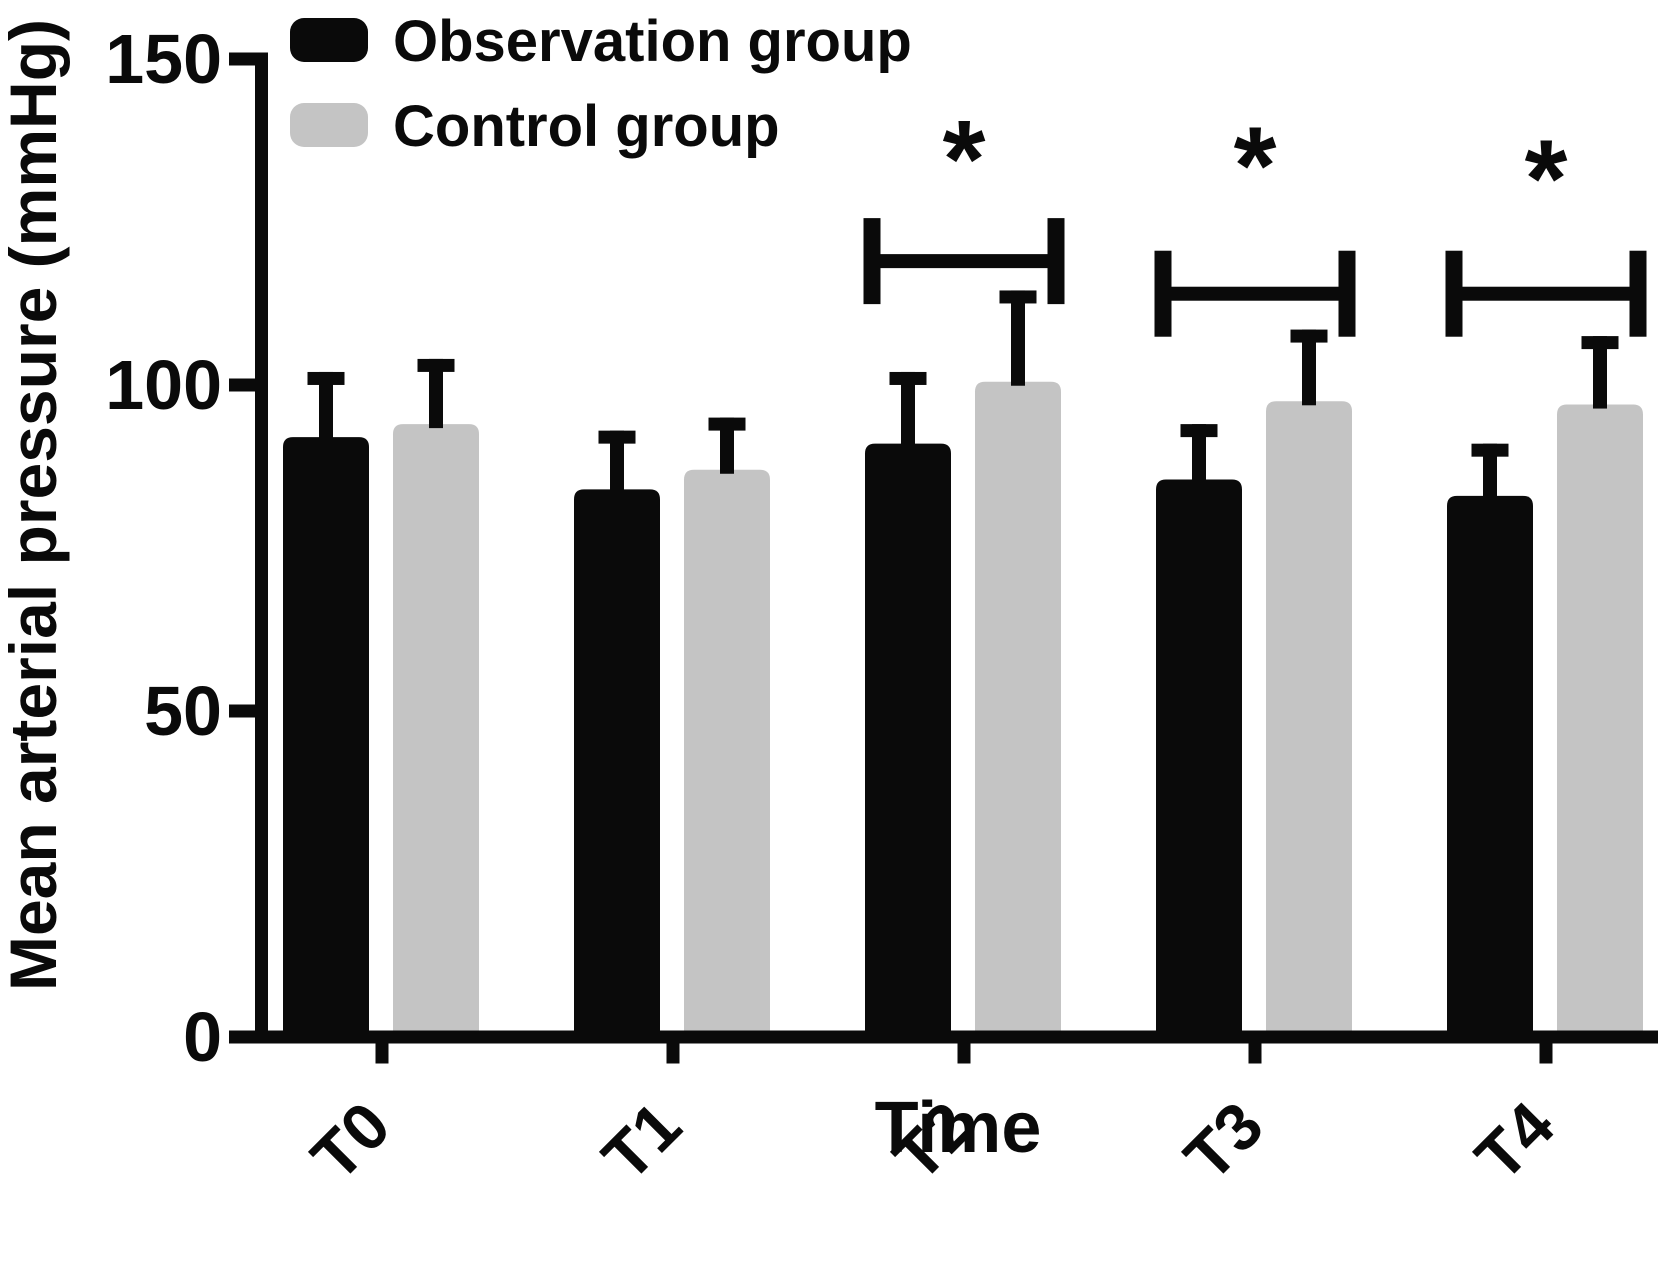 This screenshot has width=1677, height=1263. I want to click on y-tick-label-0: 0, so click(202, 1037).